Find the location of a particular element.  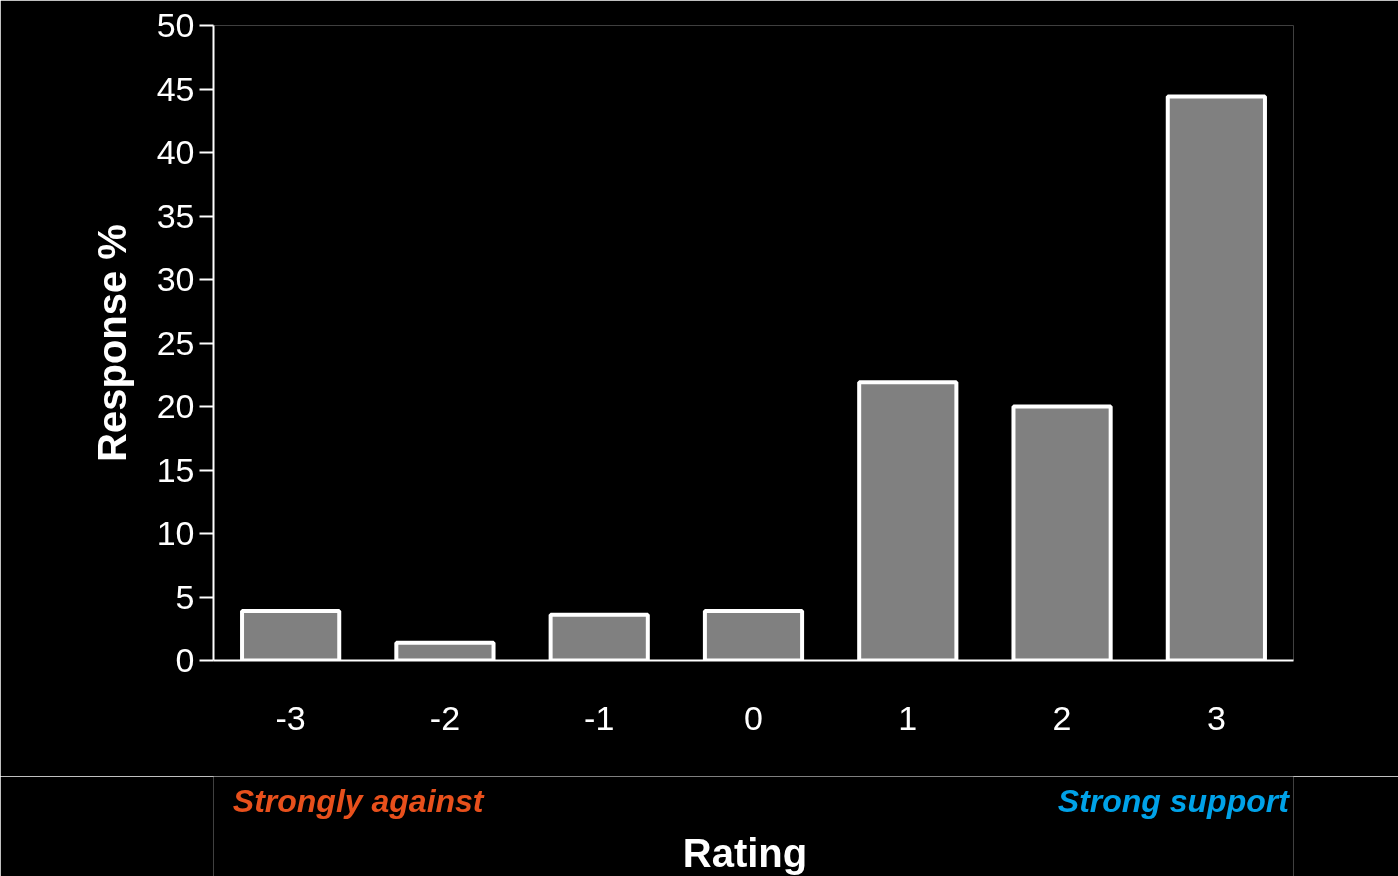

y-tick-label: 10 is located at coordinates (175, 533).